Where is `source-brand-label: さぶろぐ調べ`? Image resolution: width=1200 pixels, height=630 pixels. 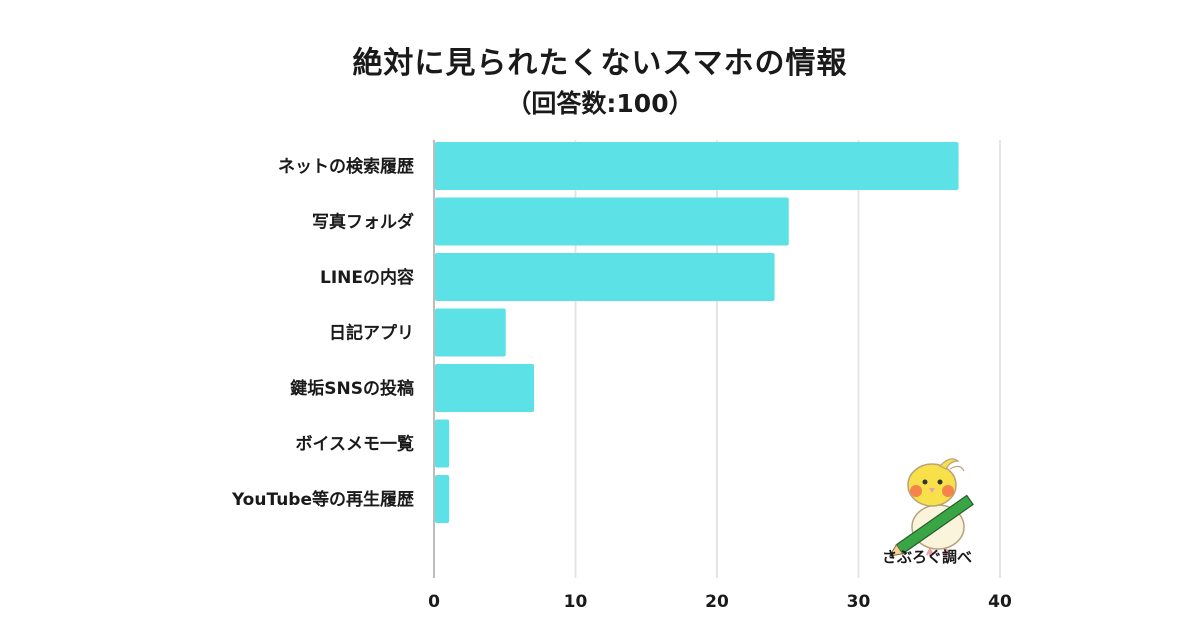 source-brand-label: さぶろぐ調べ is located at coordinates (926, 557).